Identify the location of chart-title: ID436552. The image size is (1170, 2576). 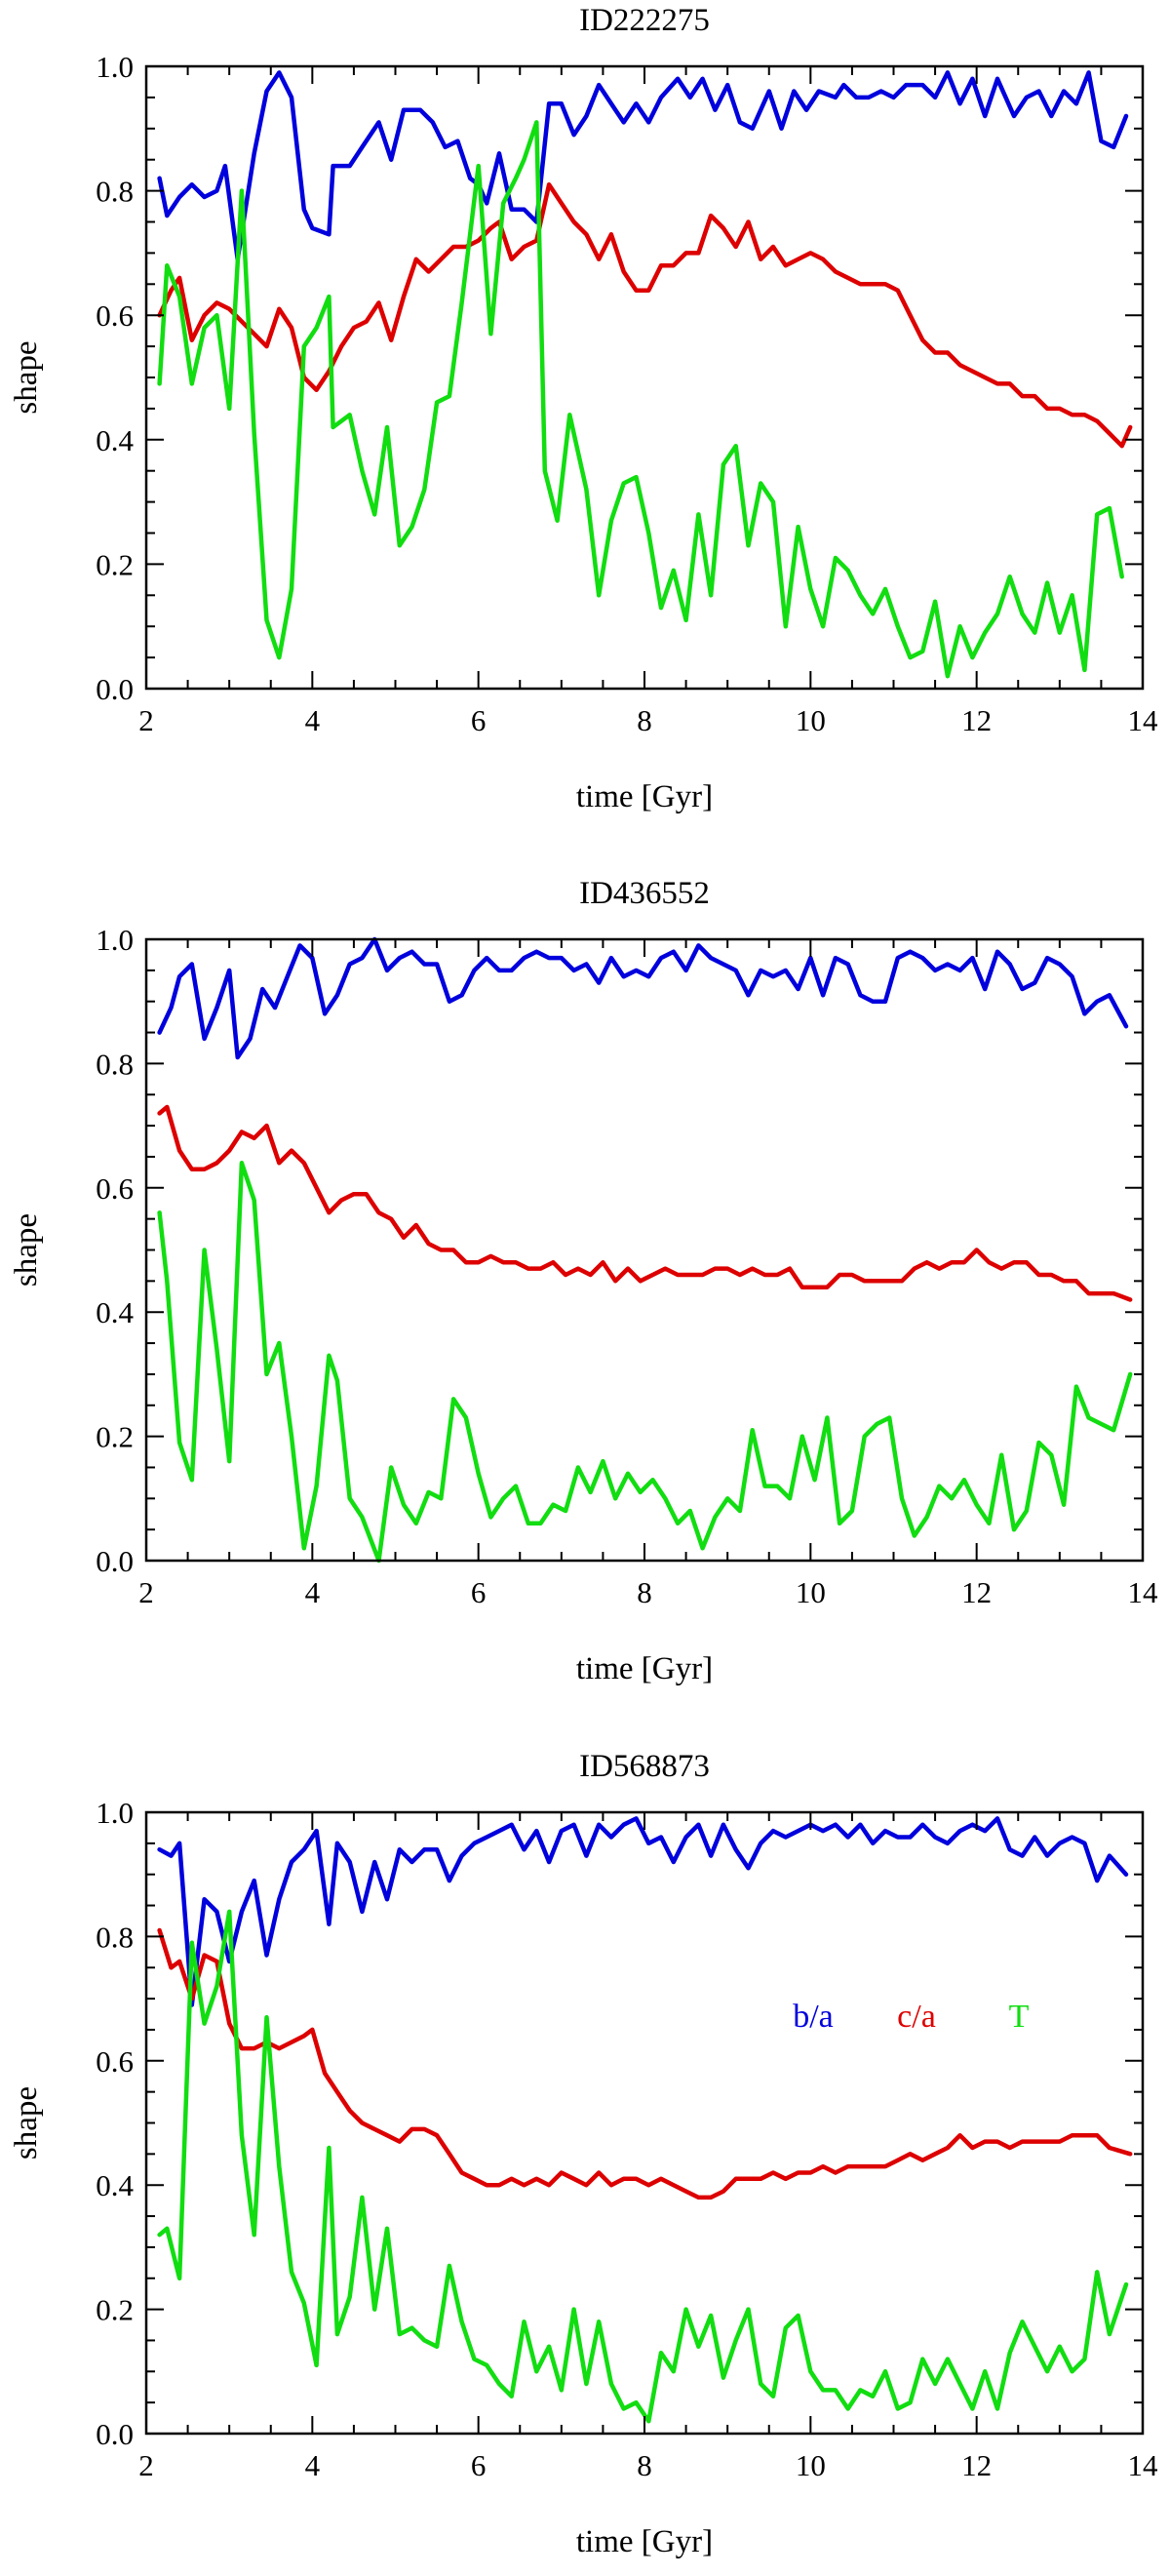
(644, 893).